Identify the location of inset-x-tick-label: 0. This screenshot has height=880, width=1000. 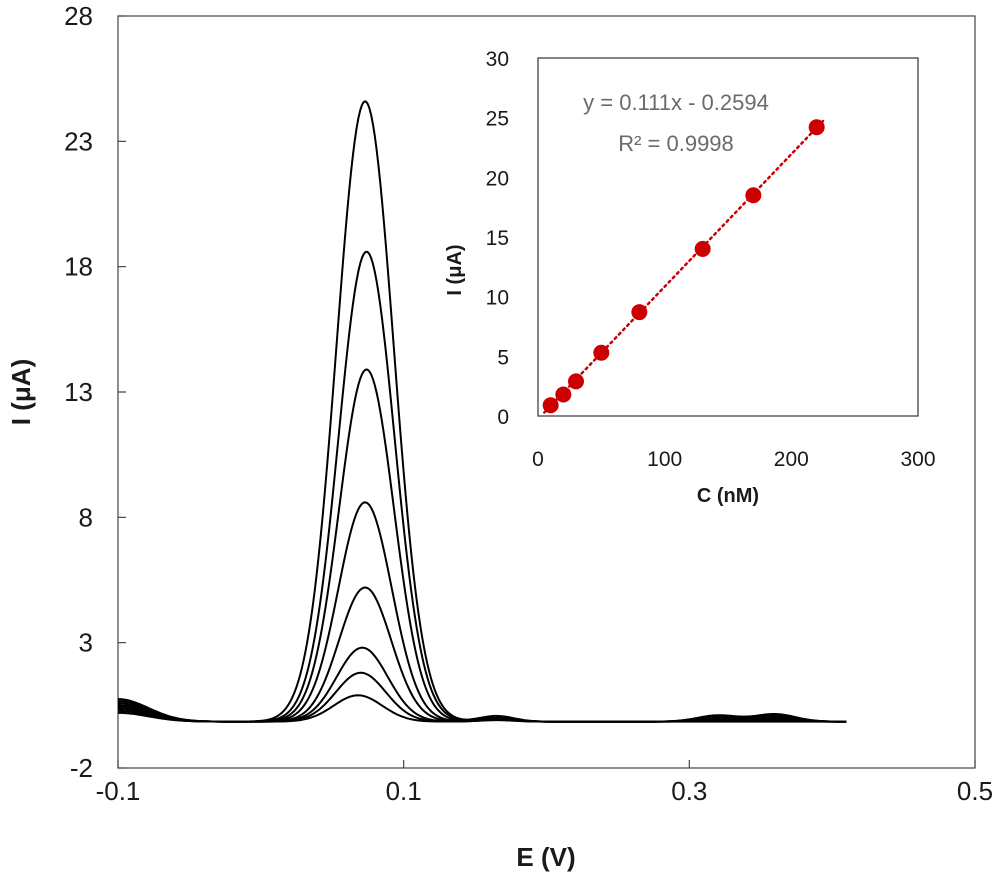
(538, 459).